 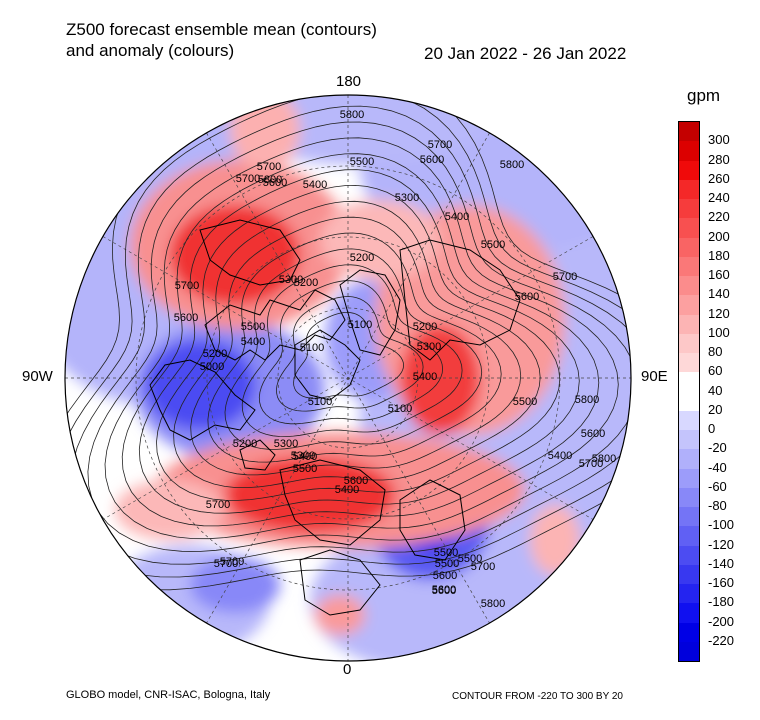 I want to click on colorbar-tick-label: 100, so click(x=719, y=332).